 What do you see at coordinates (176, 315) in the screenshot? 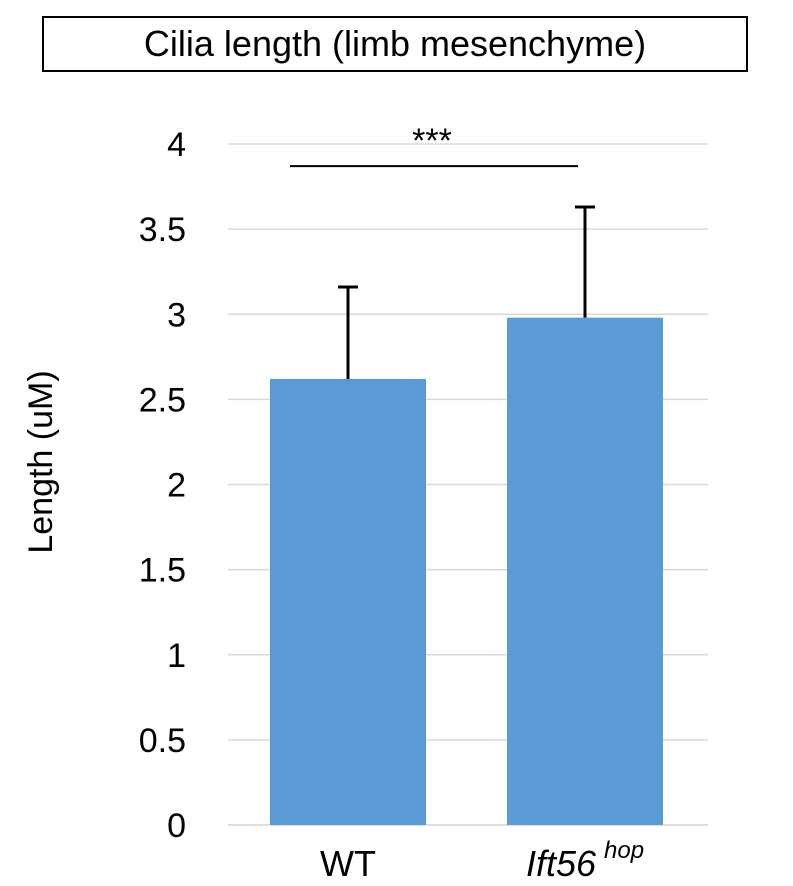
I see `y-tick-label: 3` at bounding box center [176, 315].